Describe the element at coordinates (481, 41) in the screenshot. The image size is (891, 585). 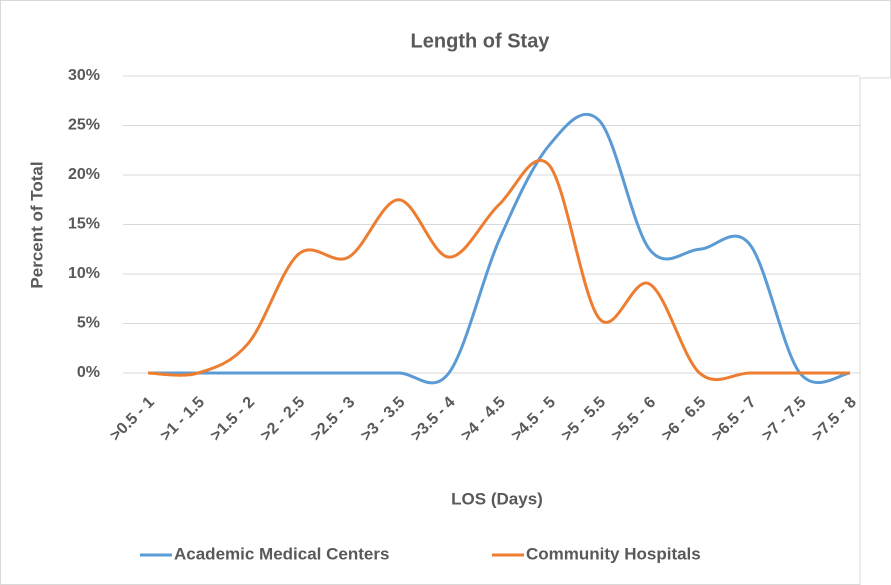
I see `chart-title: Length of Stay` at that location.